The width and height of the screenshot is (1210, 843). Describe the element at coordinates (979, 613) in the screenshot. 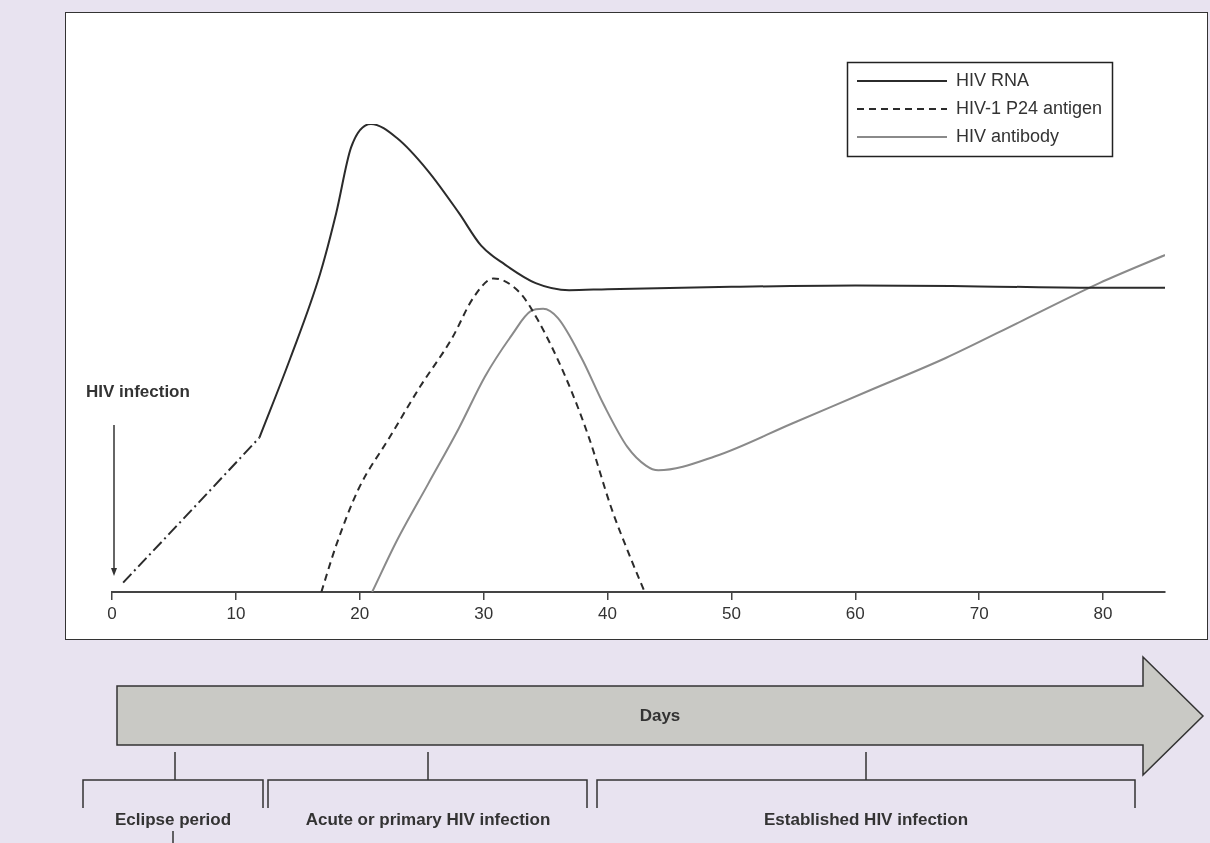

I see `x-tick-label: 70` at that location.